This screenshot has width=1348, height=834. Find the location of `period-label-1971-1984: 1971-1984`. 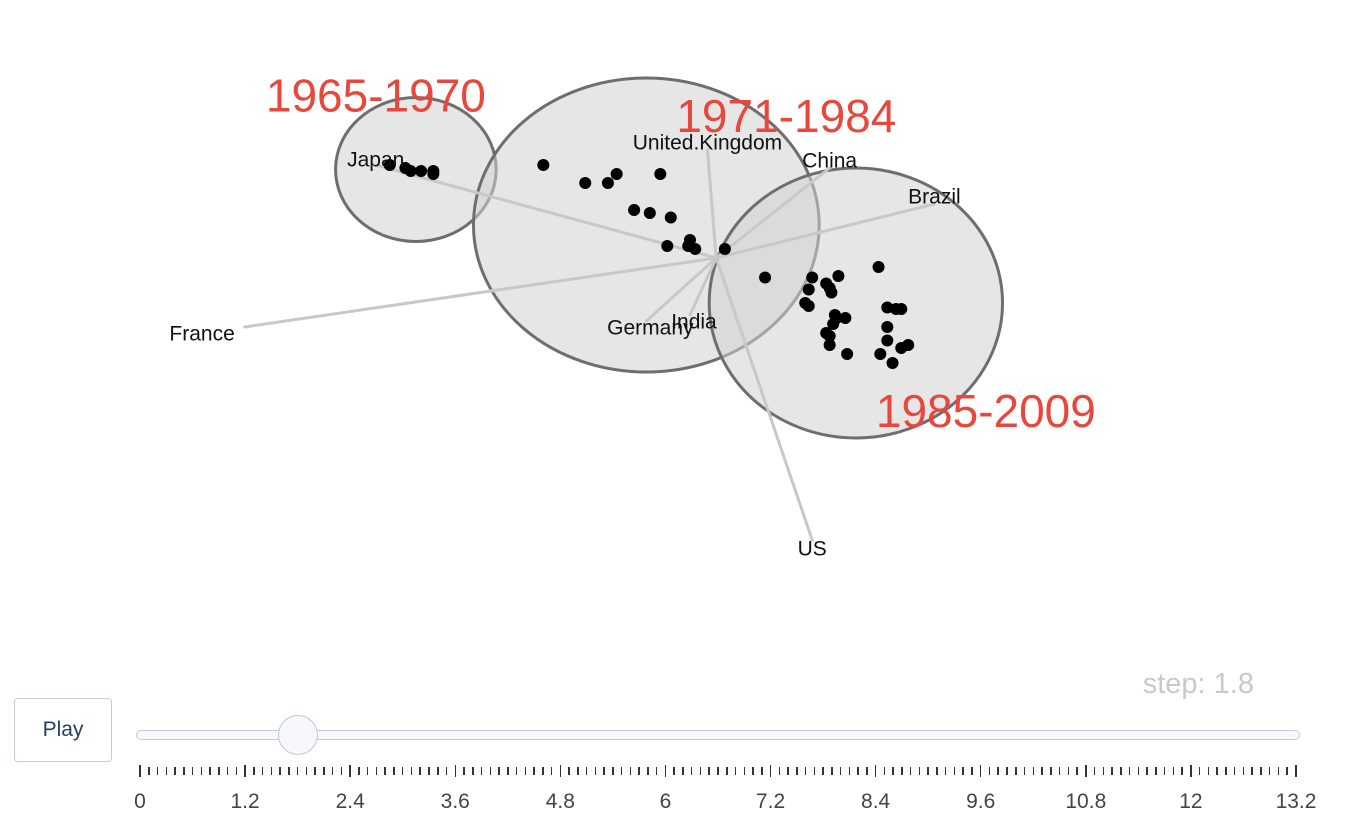

period-label-1971-1984: 1971-1984 is located at coordinates (786, 116).